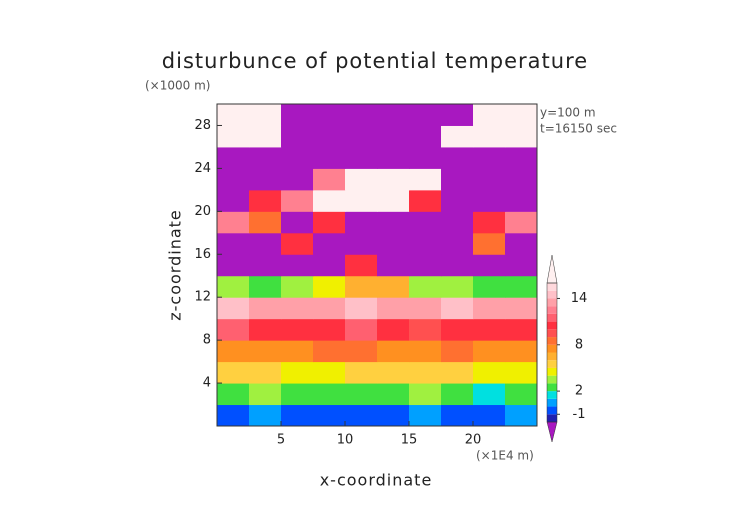  I want to click on y-axis-title: z-coordinate, so click(175, 265).